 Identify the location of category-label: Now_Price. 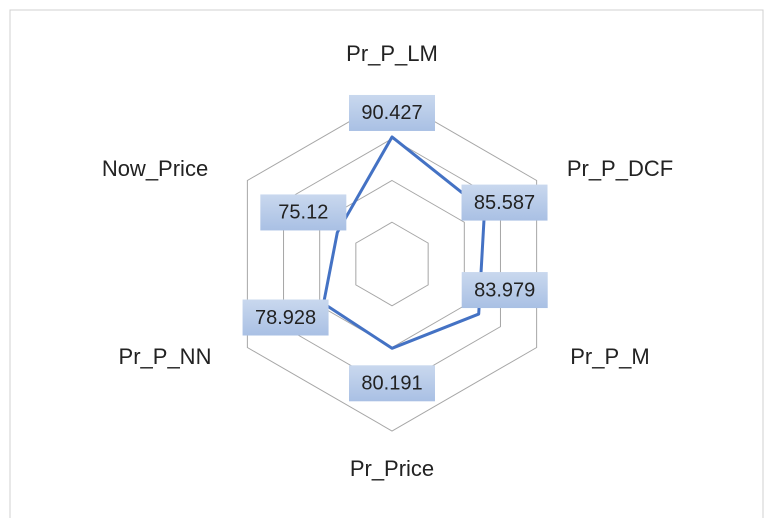
(155, 168).